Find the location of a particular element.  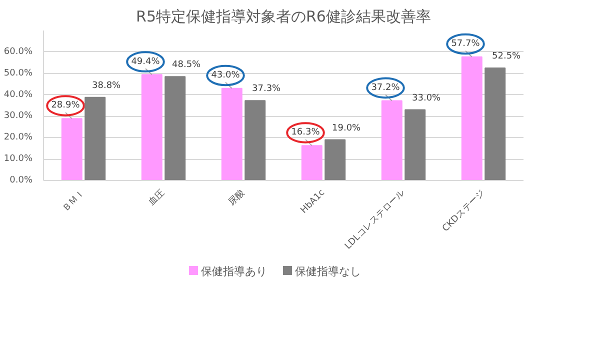

legend-label: 保健指導あり is located at coordinates (233, 271).